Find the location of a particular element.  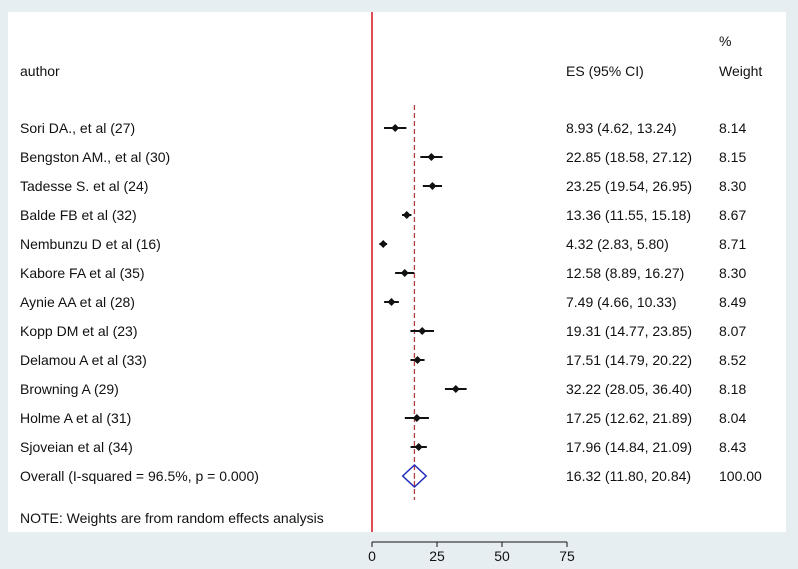

study-es: 17.51 (14.79, 20.22) is located at coordinates (629, 360).